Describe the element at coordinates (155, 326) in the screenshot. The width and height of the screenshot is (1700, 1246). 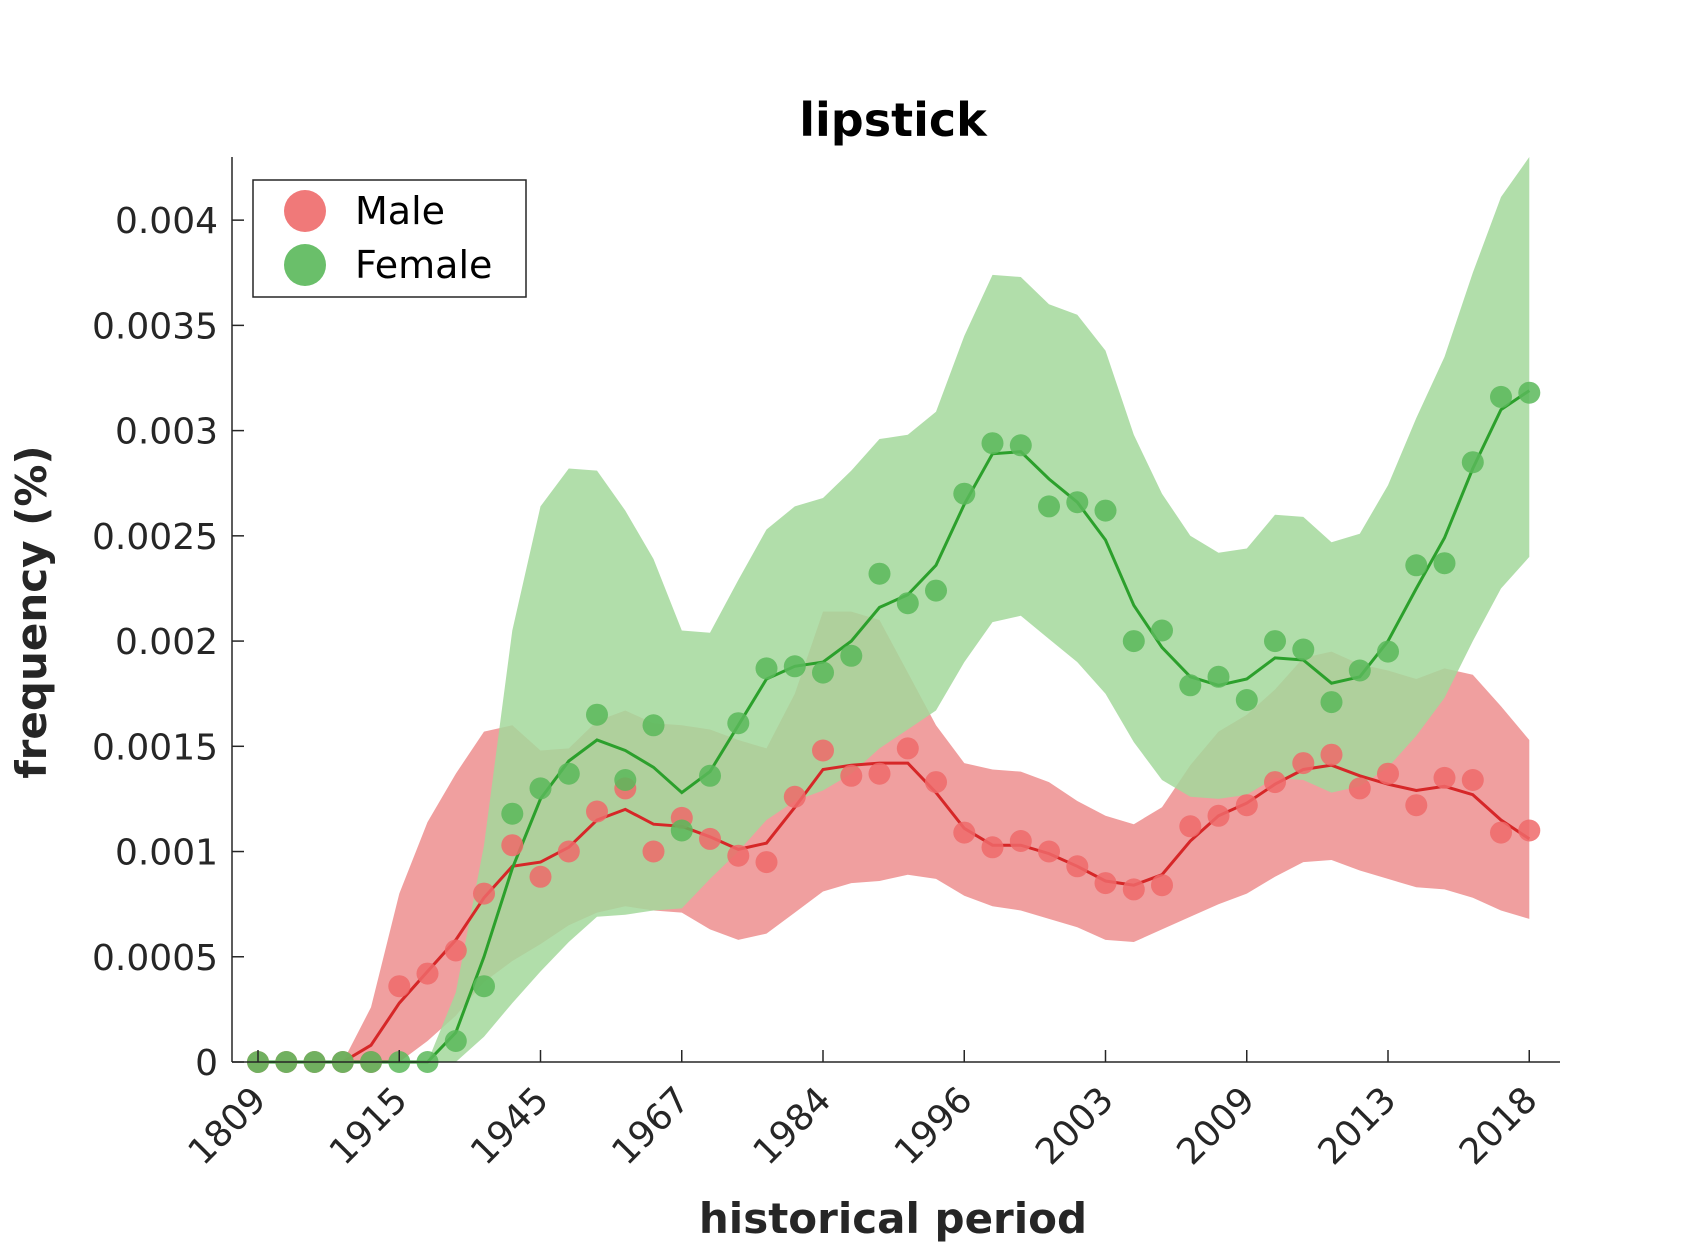
I see `y-tick-label: 0.0035` at that location.